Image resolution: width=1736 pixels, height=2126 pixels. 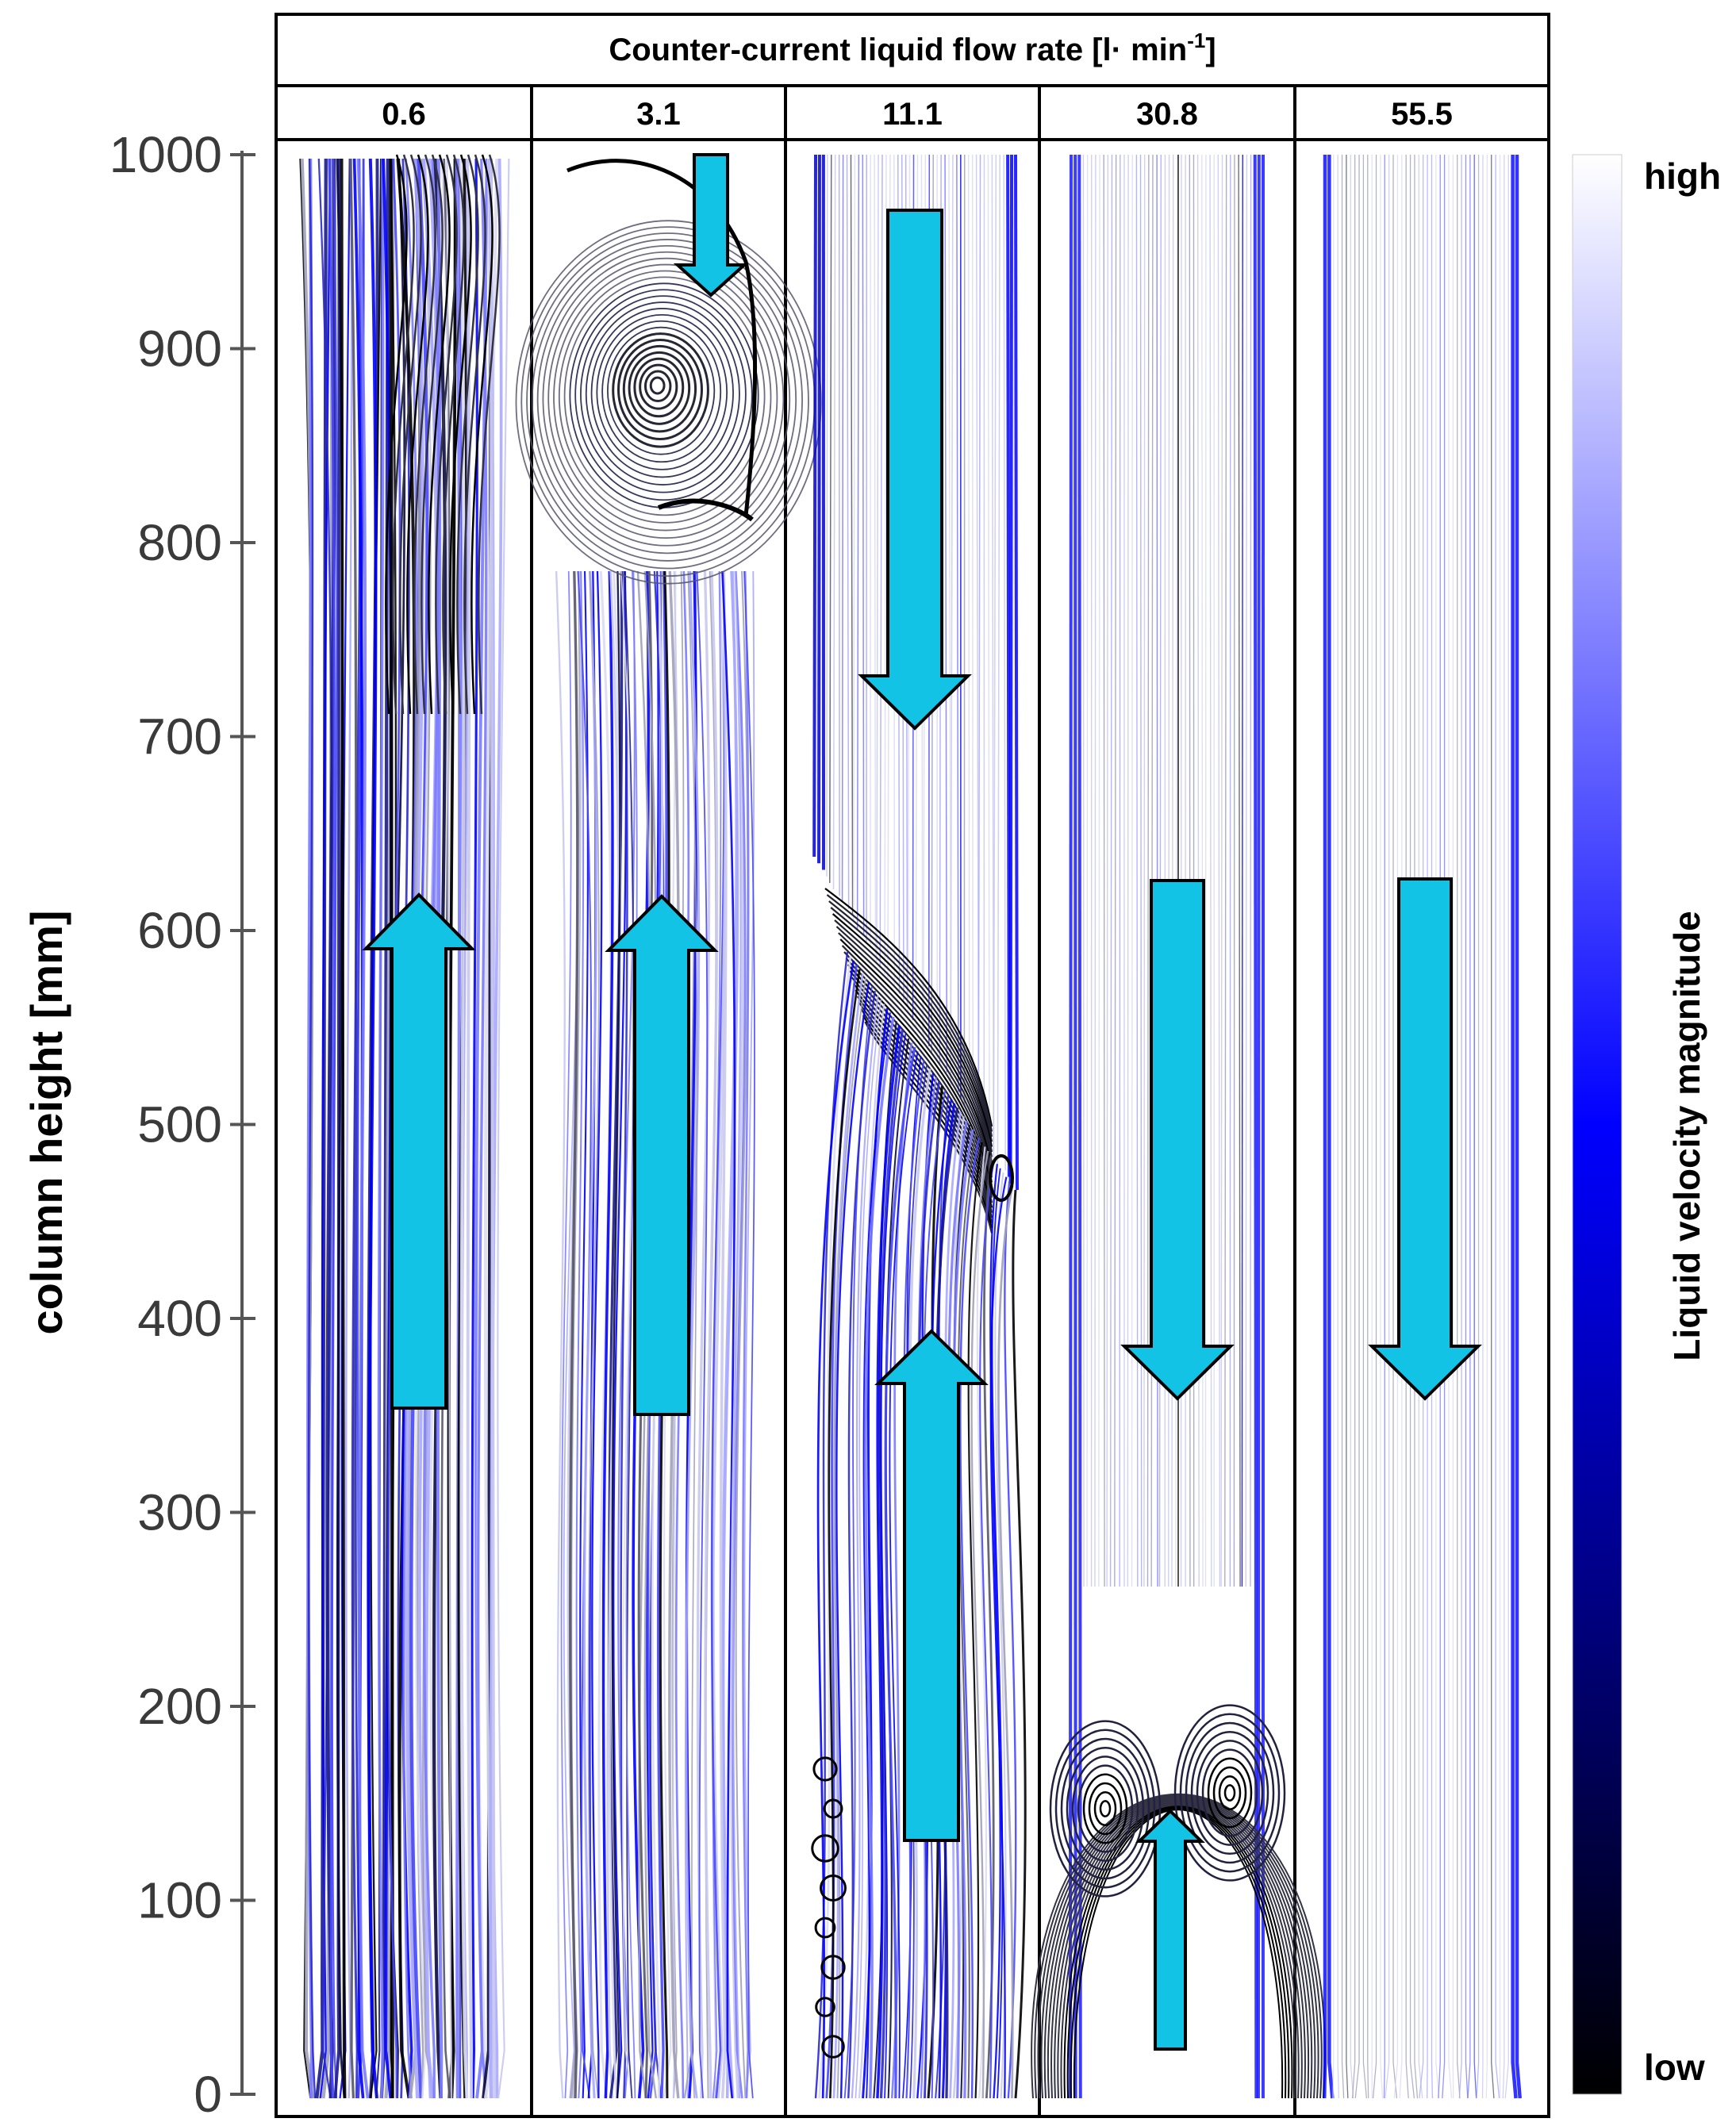 I want to click on y-tick-label: 1000, so click(x=165, y=154).